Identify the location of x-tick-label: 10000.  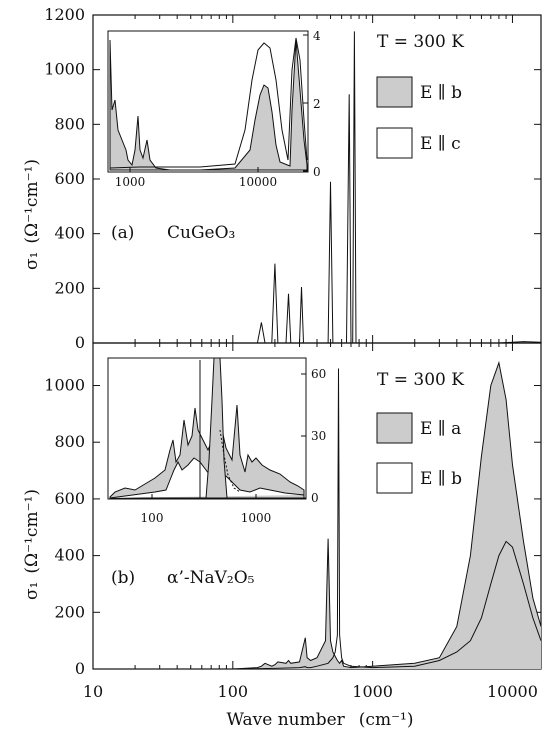
(512, 691).